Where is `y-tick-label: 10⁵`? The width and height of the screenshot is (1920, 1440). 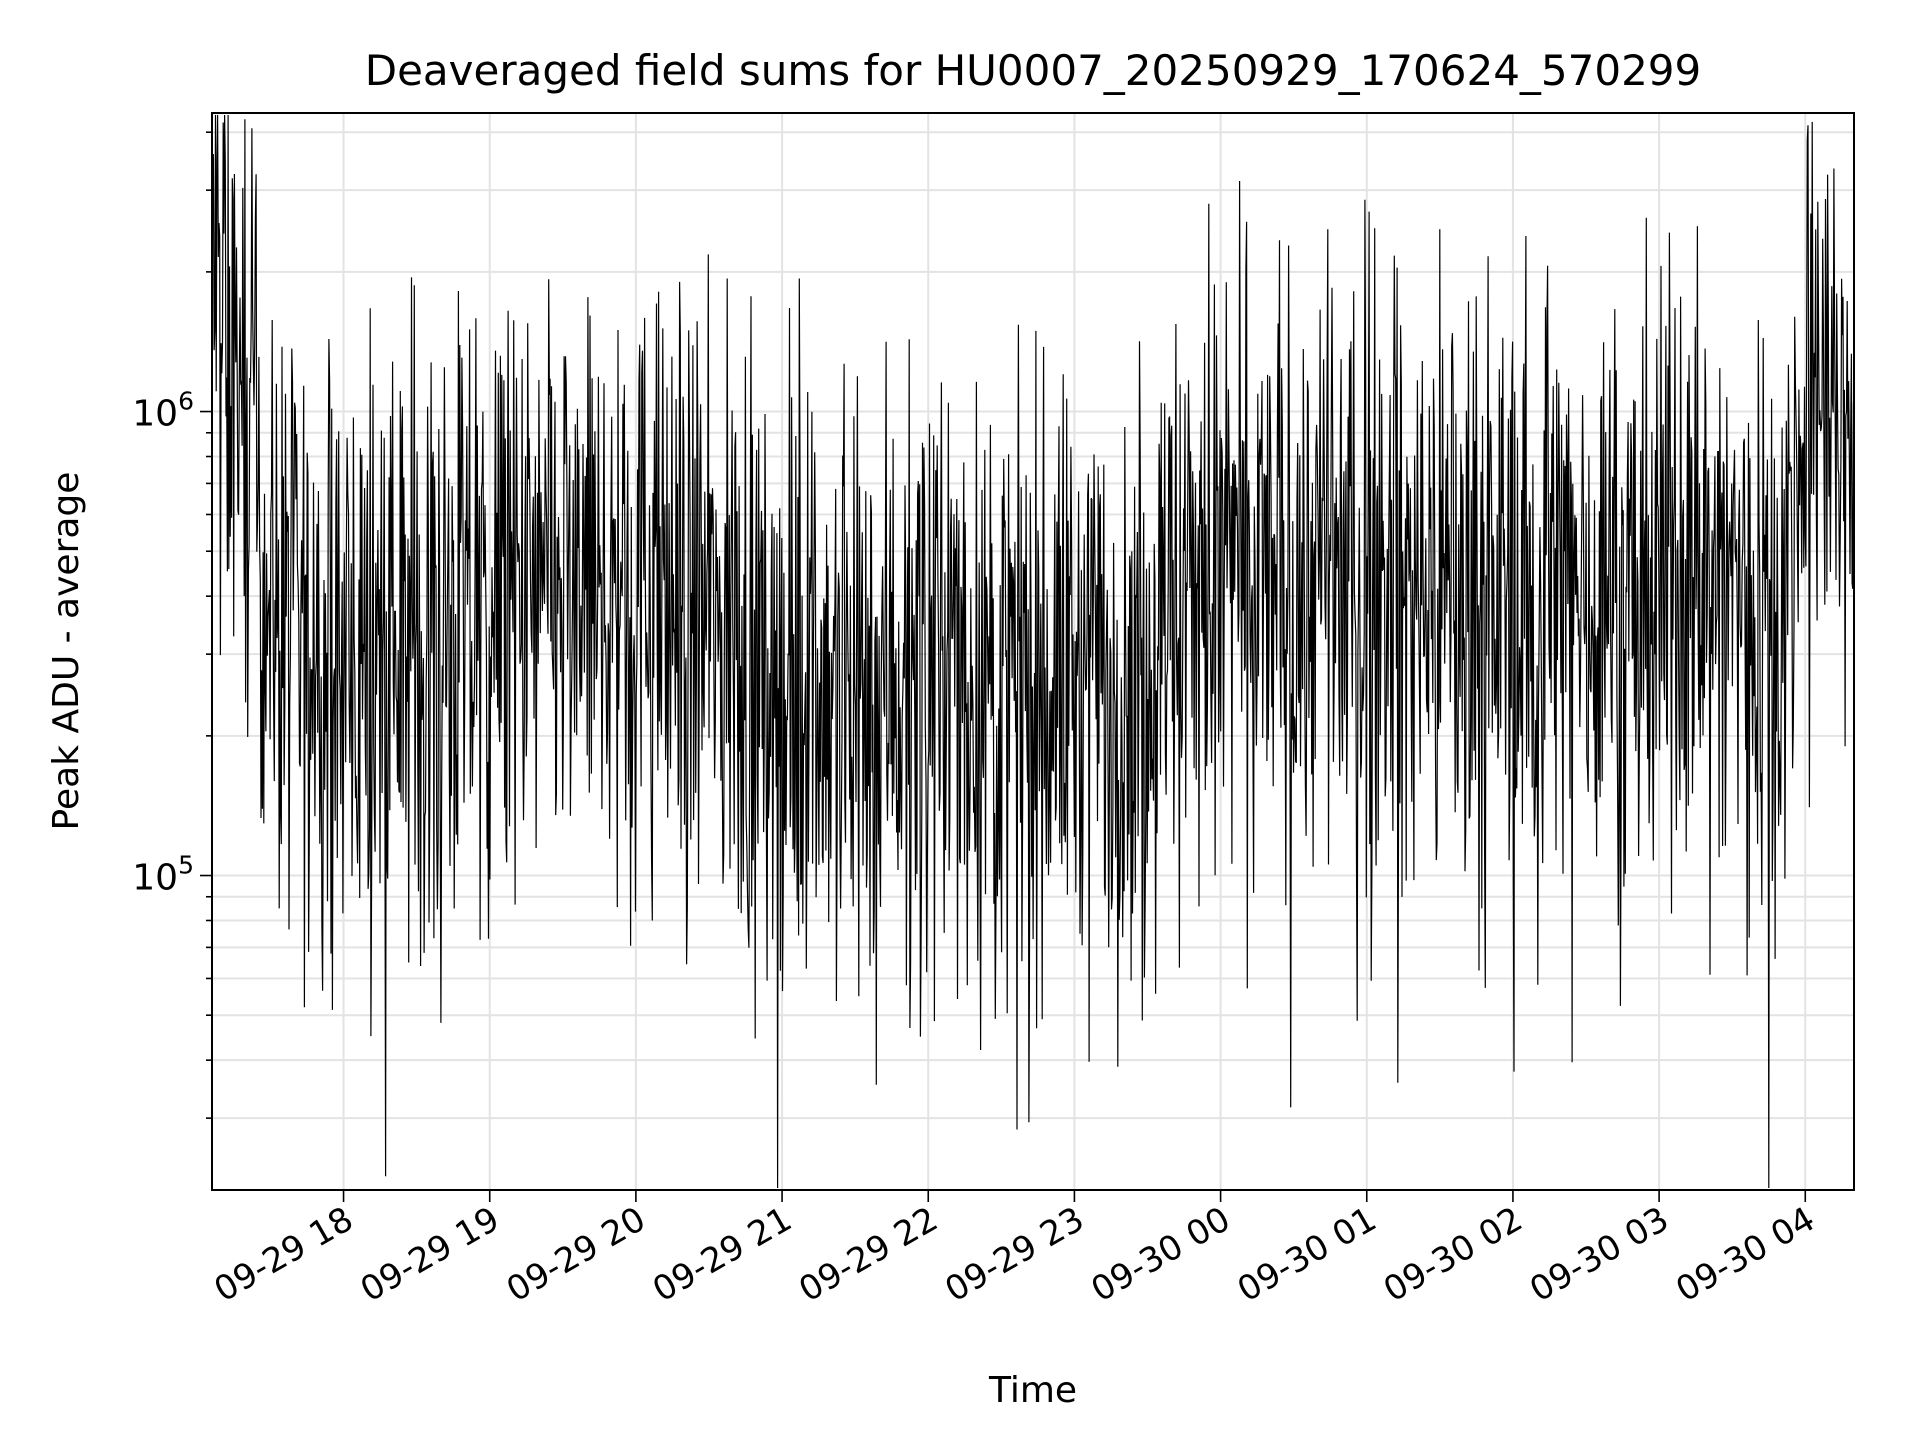 y-tick-label: 10⁵ is located at coordinates (163, 875).